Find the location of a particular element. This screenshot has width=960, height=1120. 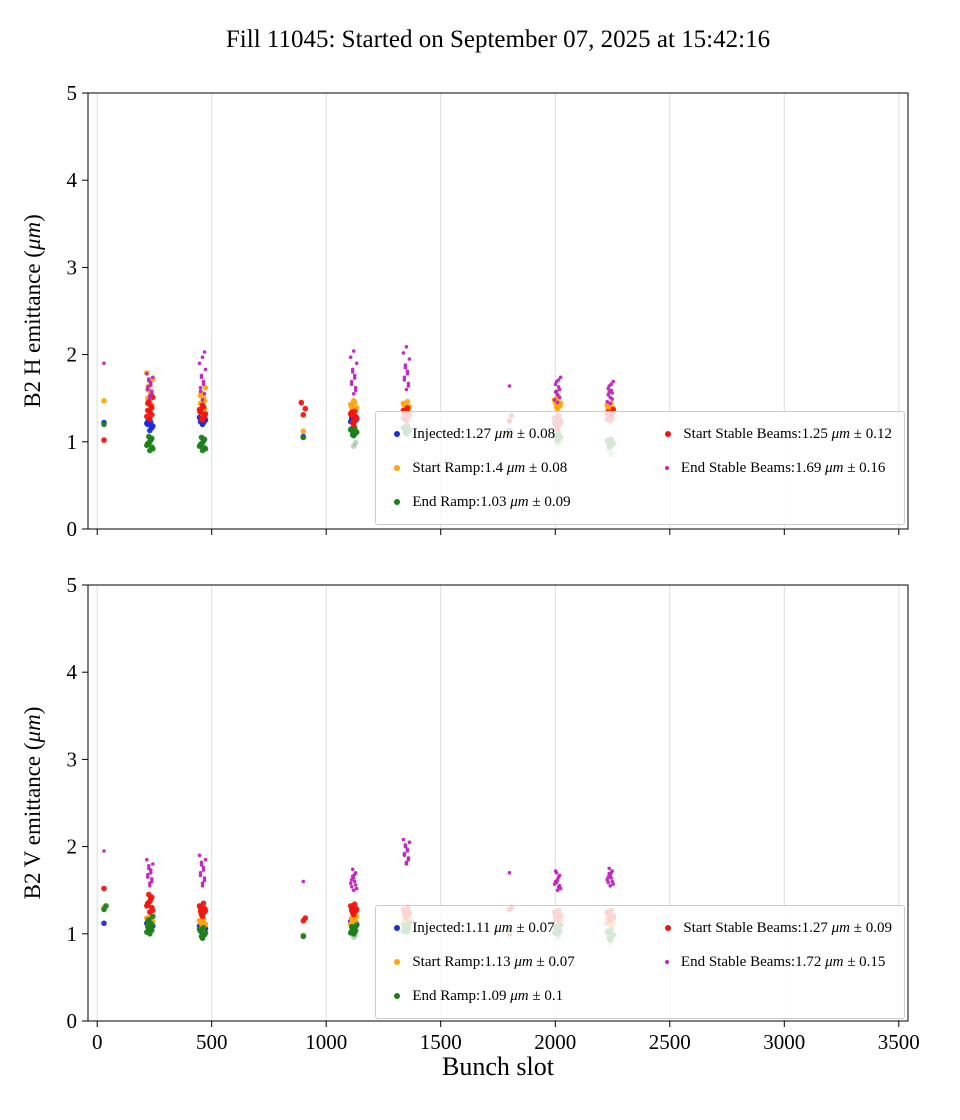

y-axis-label-v: B2 V emittance (μm) is located at coordinates (32, 803).